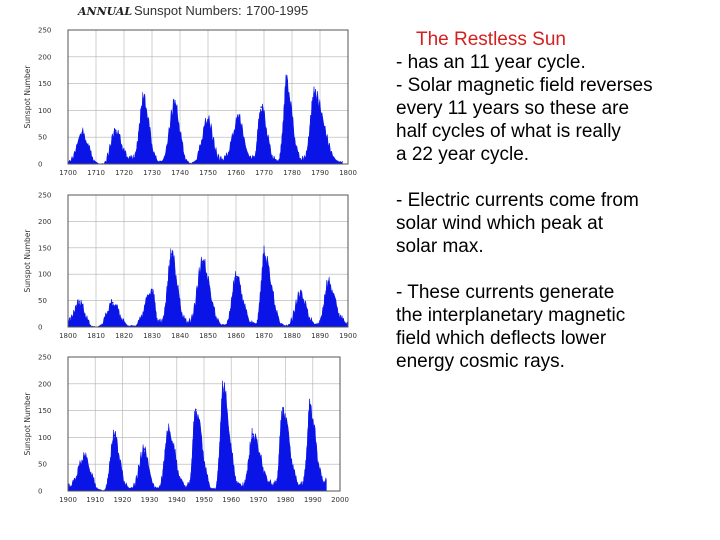 This screenshot has width=720, height=540. Describe the element at coordinates (340, 500) in the screenshot. I see `x-tick-label: 2000` at that location.